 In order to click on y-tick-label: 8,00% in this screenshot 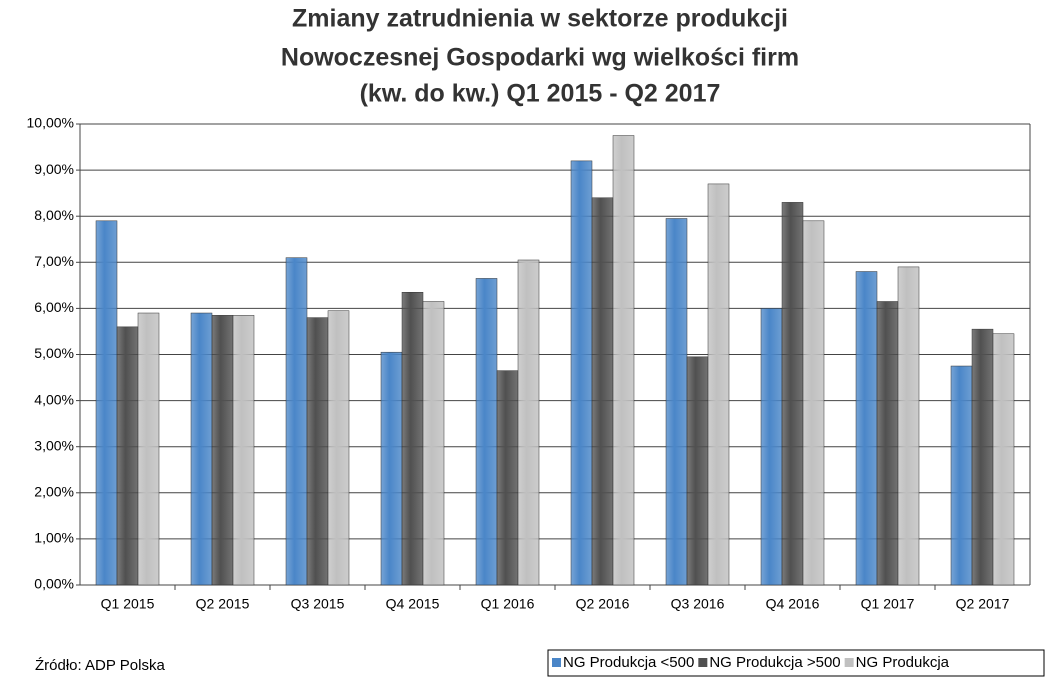, I will do `click(54, 215)`.